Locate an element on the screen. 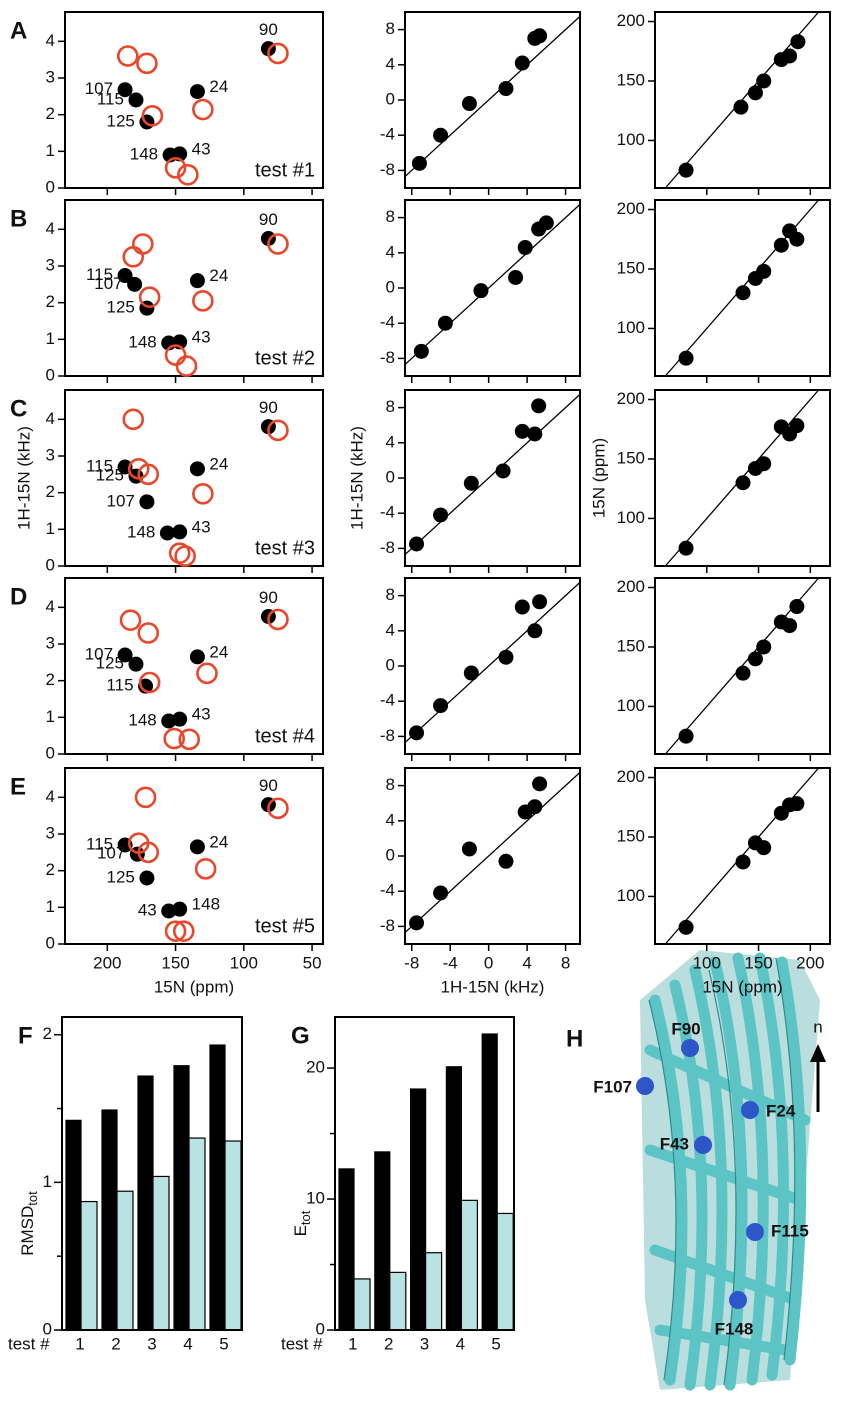 This screenshot has height=1405, width=843. x-tick-label: 4 is located at coordinates (460, 1343).